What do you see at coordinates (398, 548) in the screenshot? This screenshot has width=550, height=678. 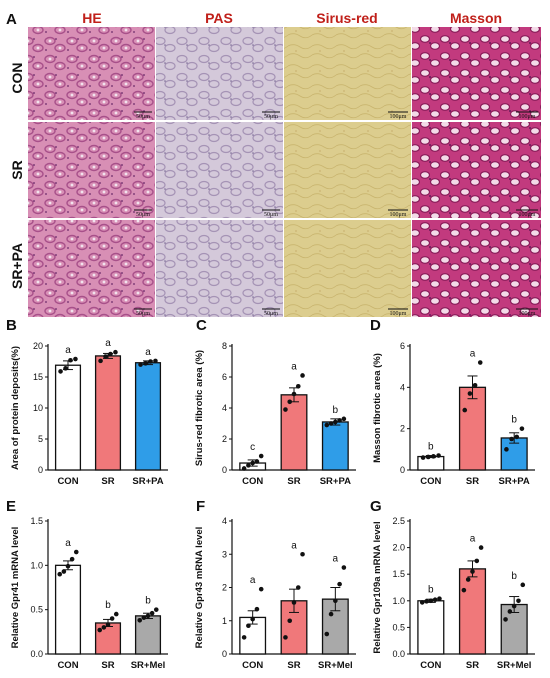 I see `y-tick-label-g-4: 2.0` at bounding box center [398, 548].